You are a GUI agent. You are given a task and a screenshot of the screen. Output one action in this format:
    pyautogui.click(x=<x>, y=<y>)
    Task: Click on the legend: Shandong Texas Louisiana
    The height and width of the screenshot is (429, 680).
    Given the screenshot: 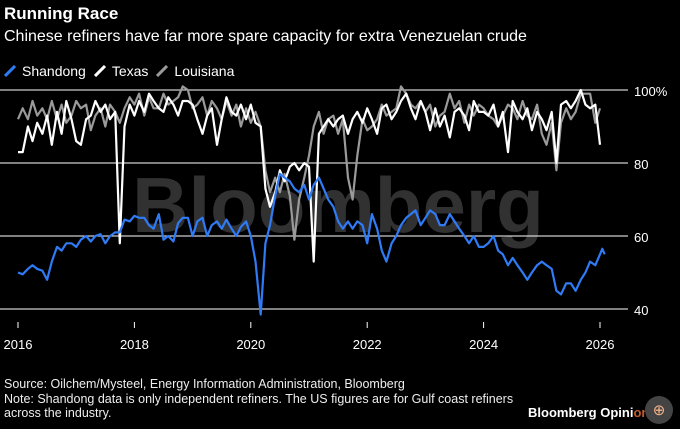 What is the action you would take?
    pyautogui.click(x=123, y=71)
    